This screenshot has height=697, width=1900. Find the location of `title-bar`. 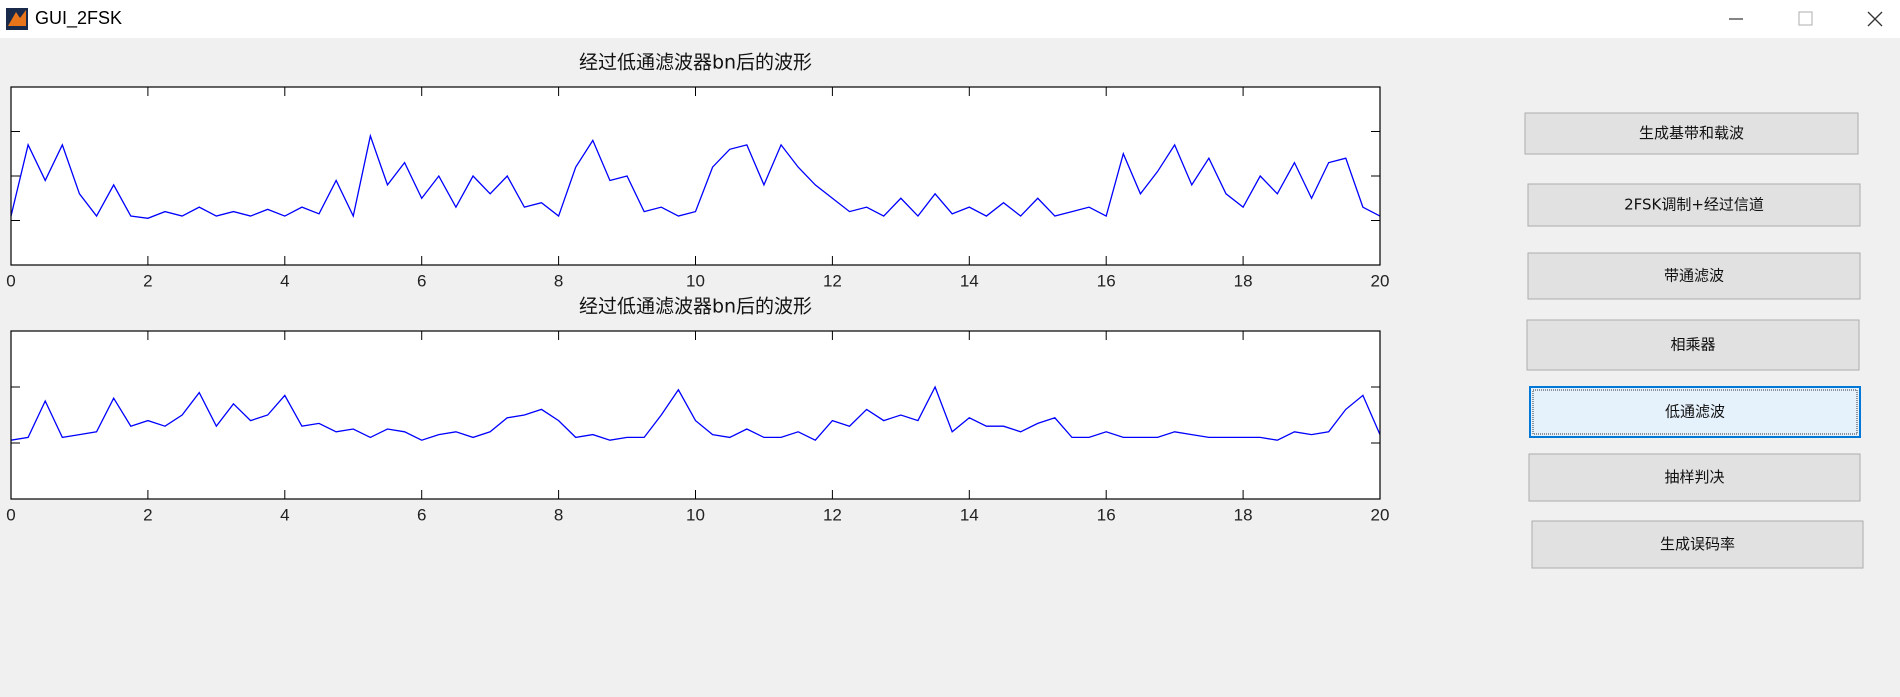

title-bar is located at coordinates (950, 19).